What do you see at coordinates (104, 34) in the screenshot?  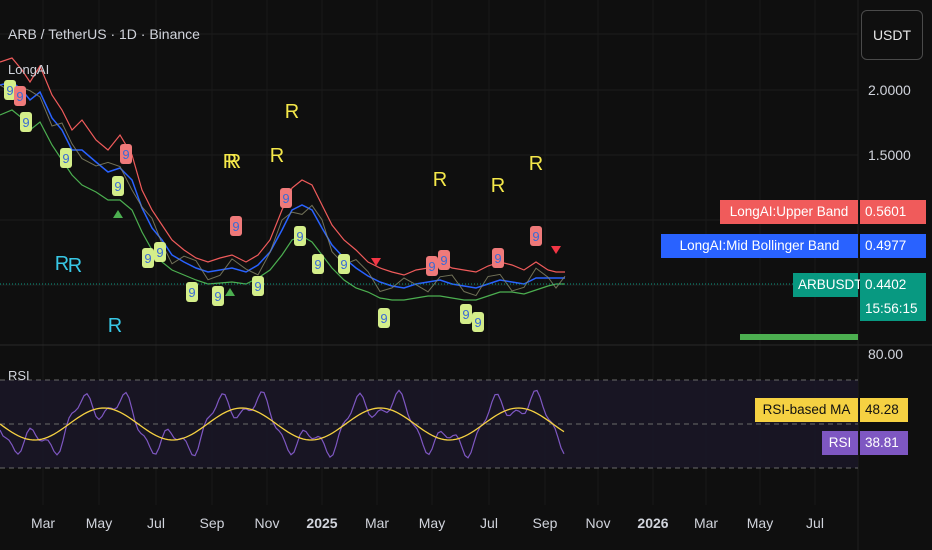 I see `symbol-title: ARB / TetherUS · 1D · Binance` at bounding box center [104, 34].